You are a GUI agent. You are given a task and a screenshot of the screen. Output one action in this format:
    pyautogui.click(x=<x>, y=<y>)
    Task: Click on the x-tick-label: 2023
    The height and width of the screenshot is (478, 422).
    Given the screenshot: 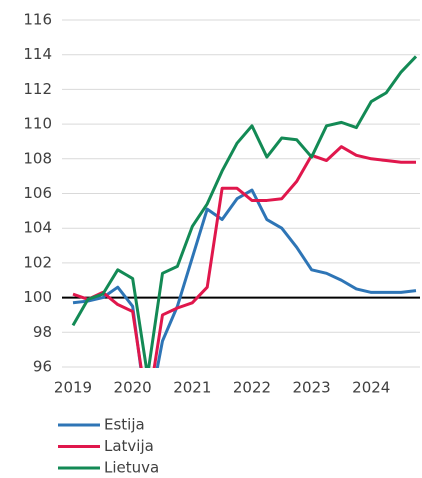 What is the action you would take?
    pyautogui.click(x=312, y=388)
    